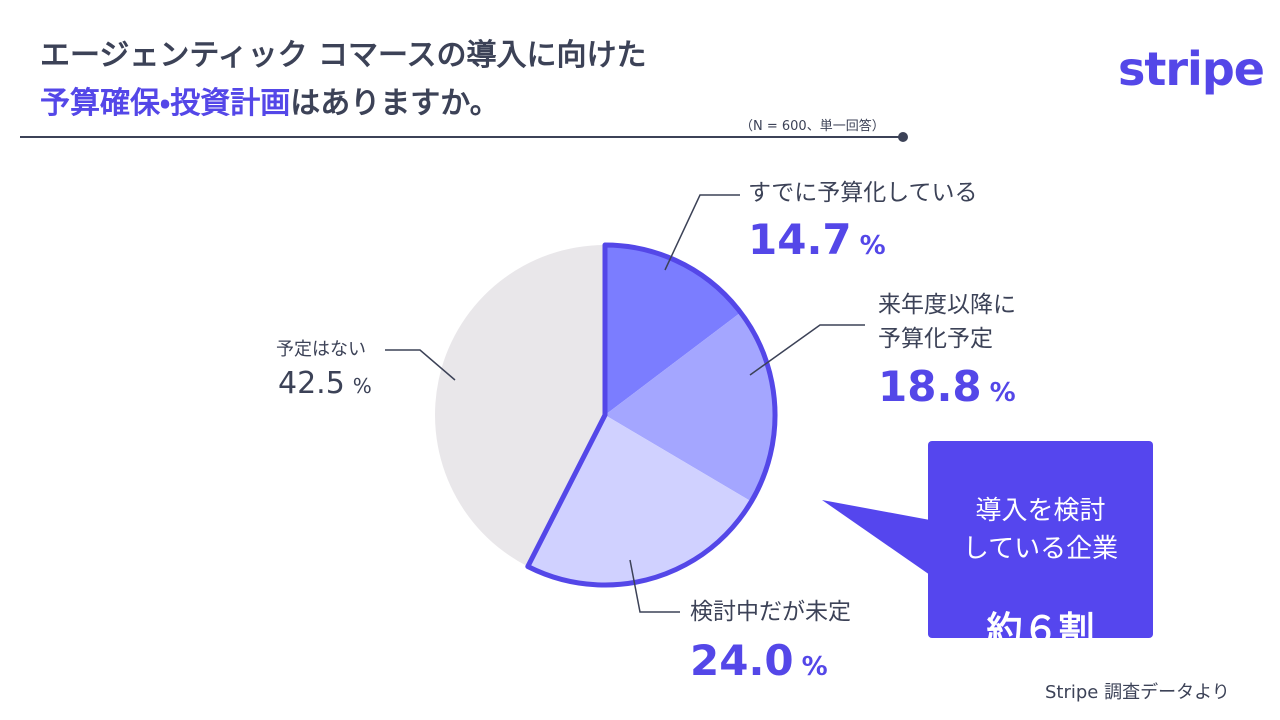 The width and height of the screenshot is (1280, 720). Describe the element at coordinates (1191, 69) in the screenshot. I see `logo: stripe` at that location.